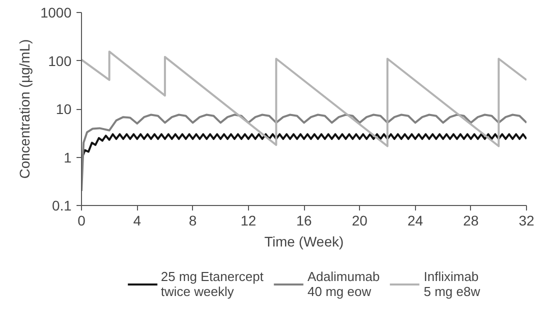  I want to click on x-tick-label: 4, so click(137, 220).